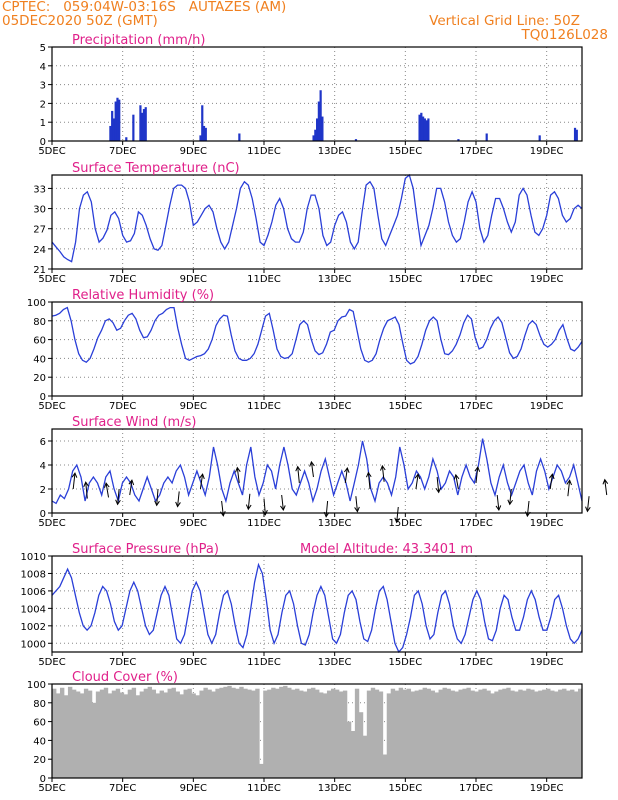 The width and height of the screenshot is (618, 800). Describe the element at coordinates (39, 250) in the screenshot. I see `y-tick-label: 24` at that location.